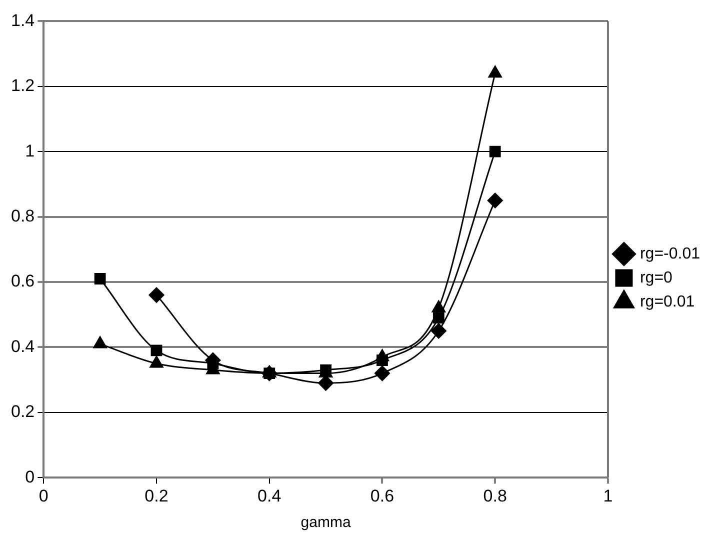 Image resolution: width=728 pixels, height=544 pixels. Describe the element at coordinates (22, 86) in the screenshot. I see `y-tick-label: 1.2` at that location.